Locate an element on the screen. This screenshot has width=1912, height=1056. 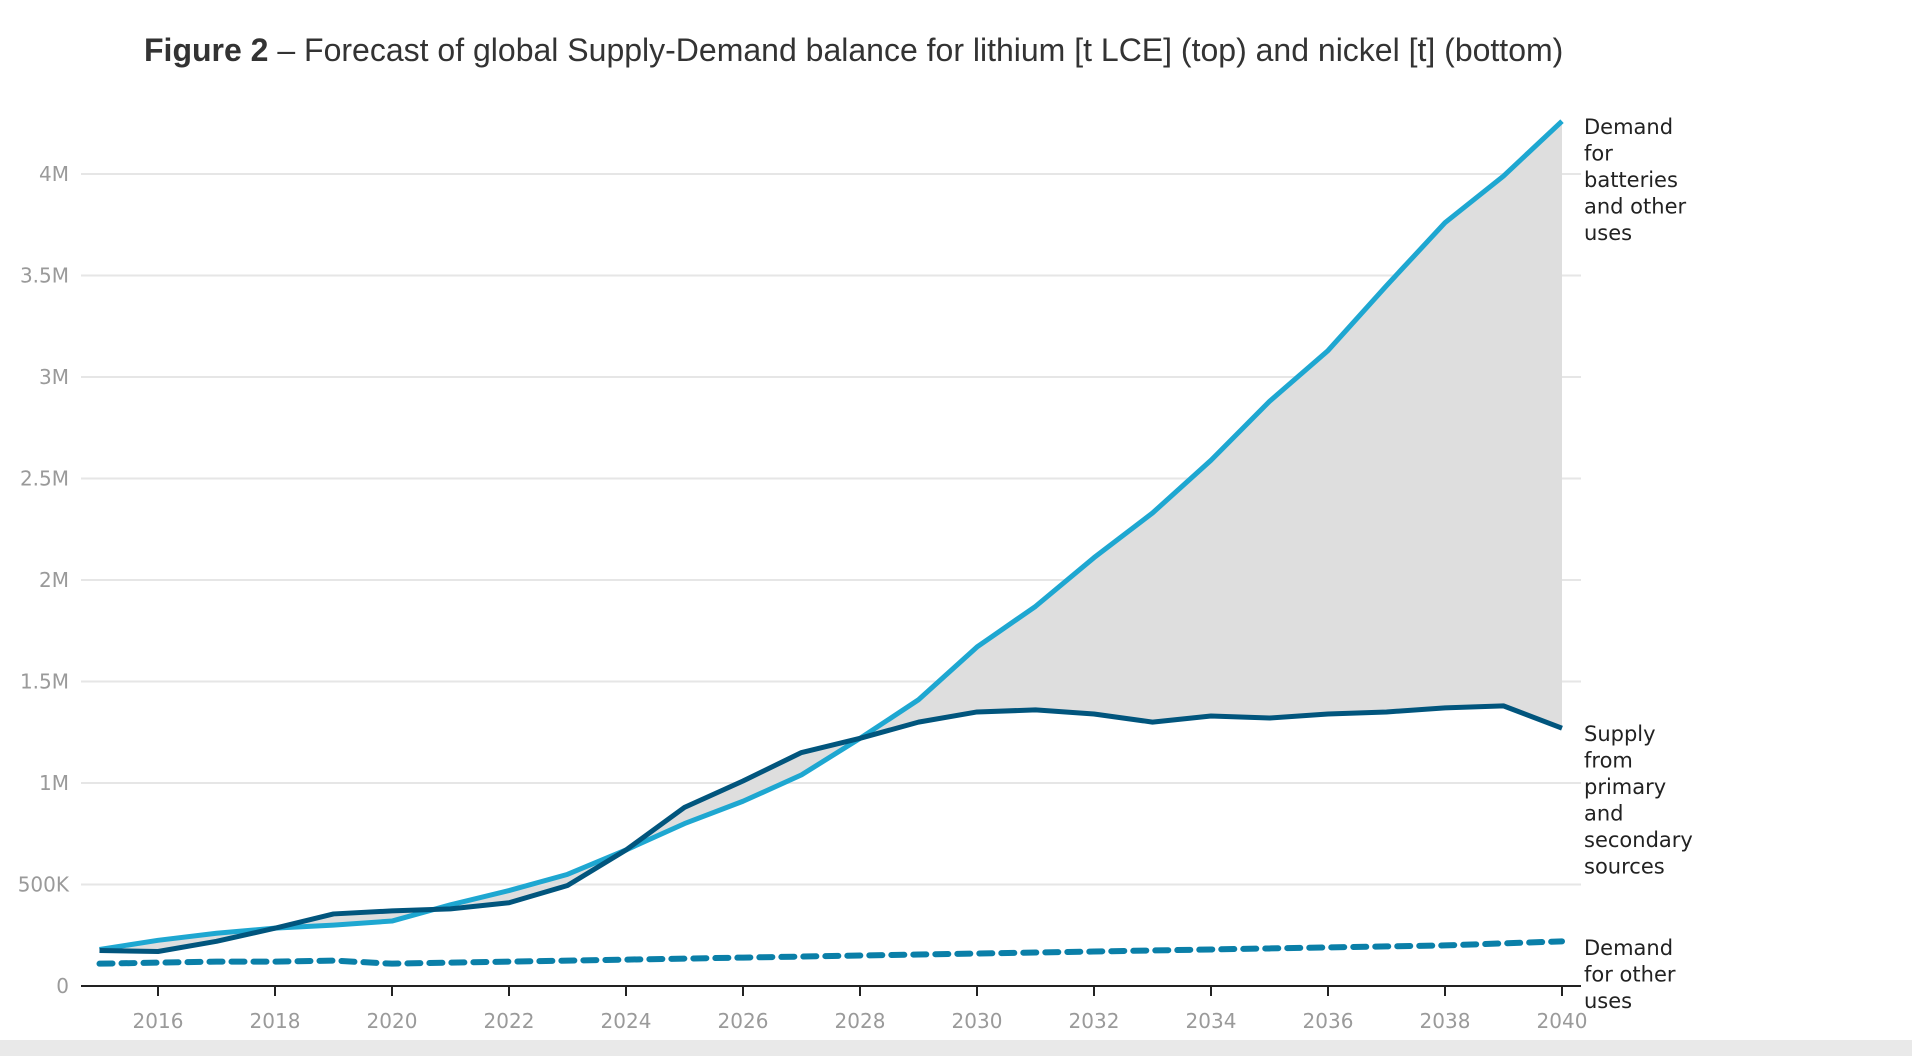
y-tick-label: 3.5M is located at coordinates (44, 276).